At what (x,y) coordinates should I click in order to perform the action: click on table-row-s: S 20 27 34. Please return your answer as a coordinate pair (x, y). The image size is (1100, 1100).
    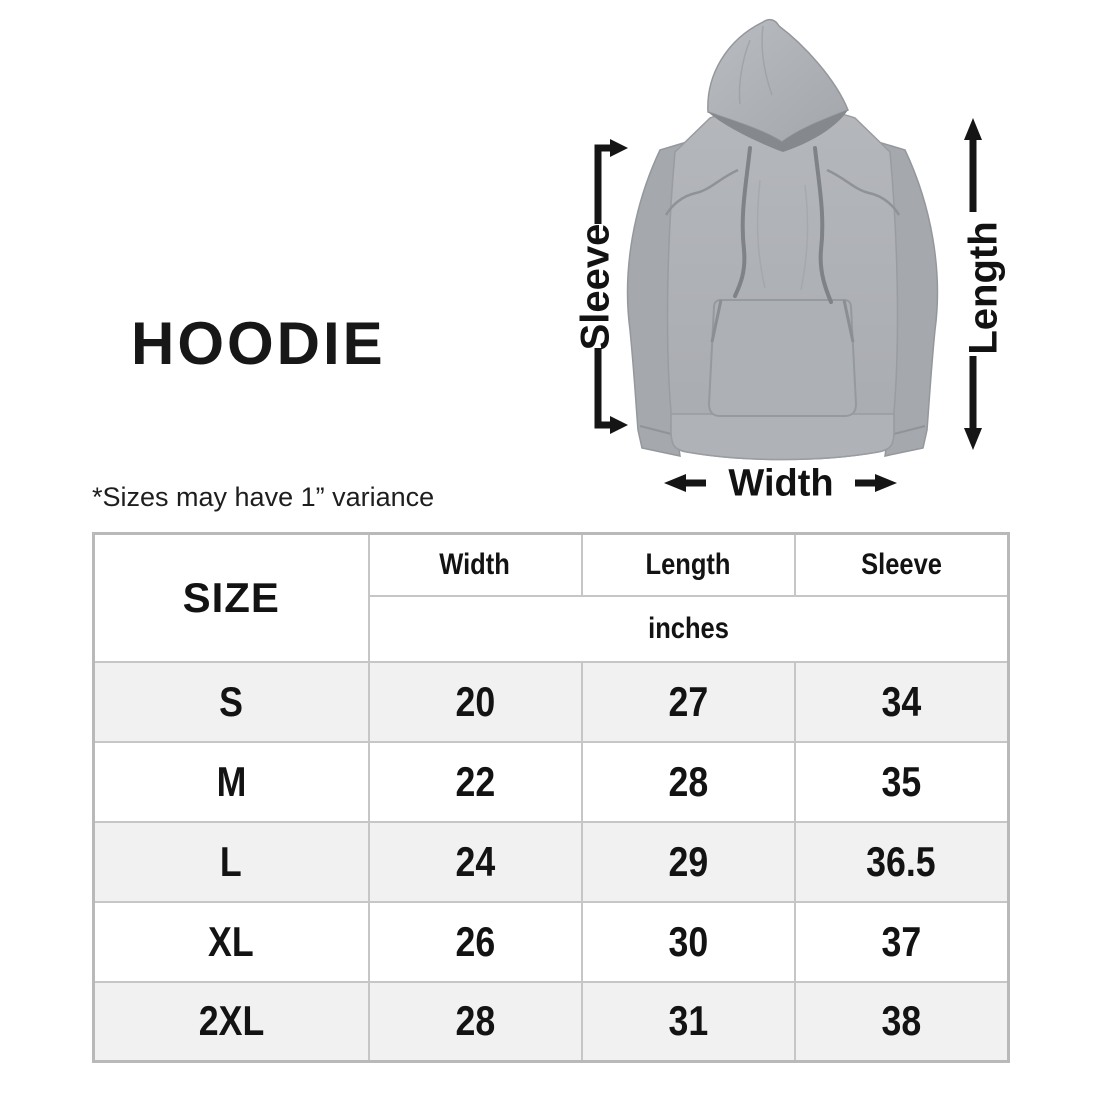
    Looking at the image, I should click on (551, 701).